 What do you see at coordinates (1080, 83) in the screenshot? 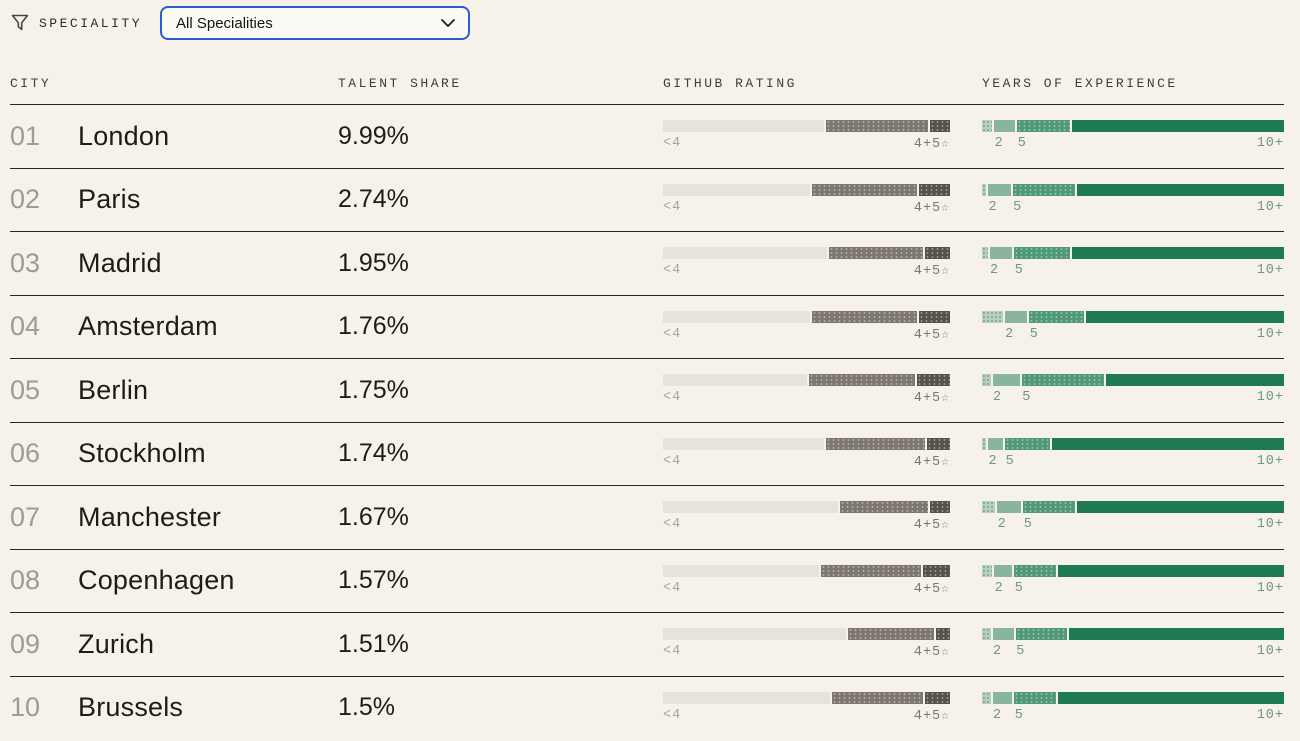
I see `column-header-years-experience: YEARS OF EXPERIENCE` at bounding box center [1080, 83].